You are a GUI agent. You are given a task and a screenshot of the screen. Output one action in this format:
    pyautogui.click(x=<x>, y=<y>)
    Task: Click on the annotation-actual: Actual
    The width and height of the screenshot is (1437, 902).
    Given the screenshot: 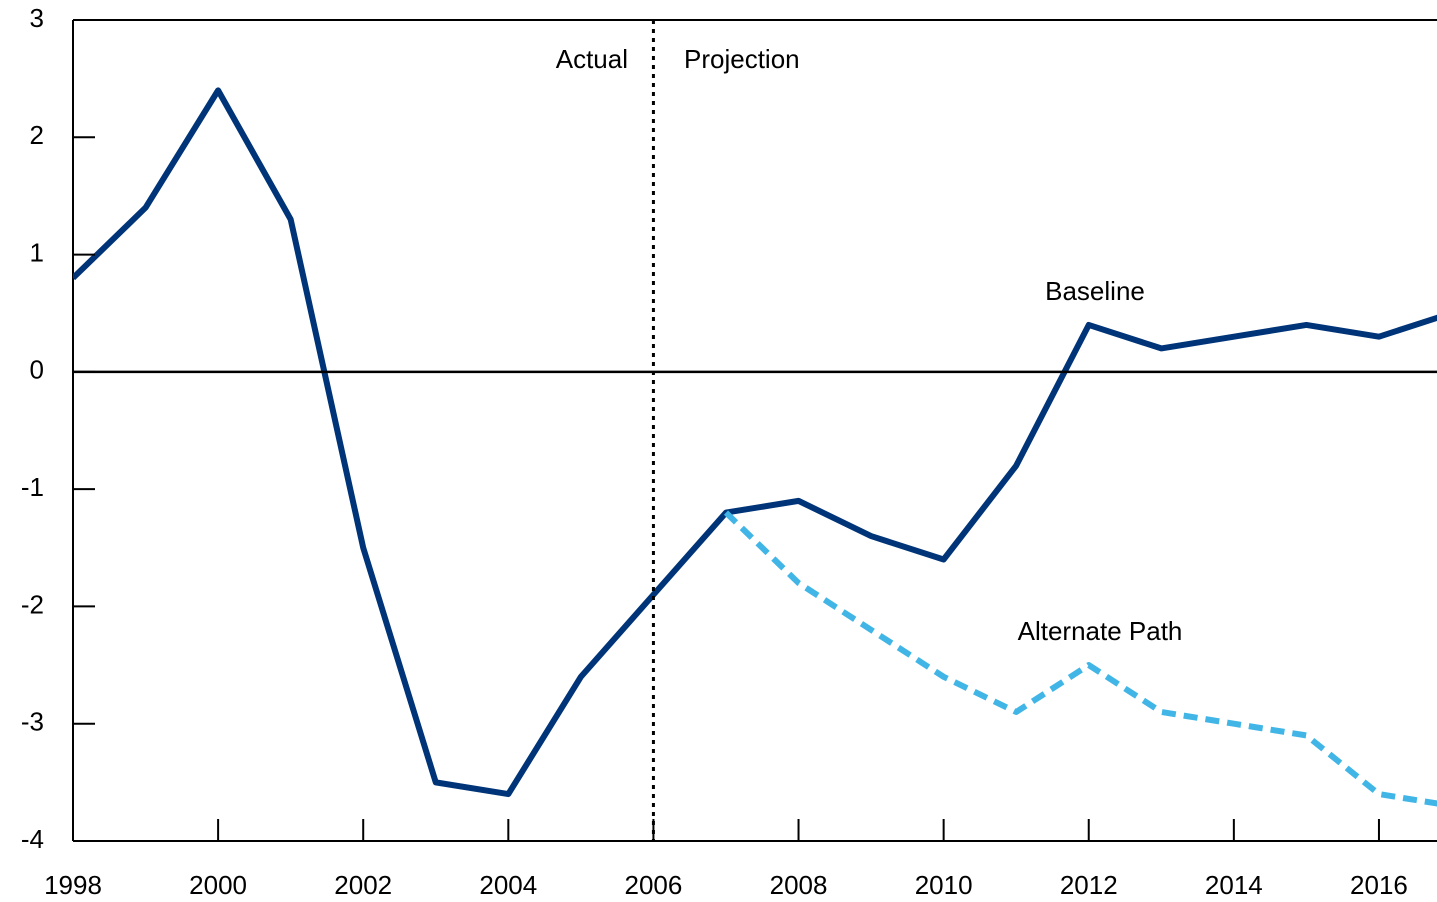 What is the action you would take?
    pyautogui.click(x=592, y=59)
    